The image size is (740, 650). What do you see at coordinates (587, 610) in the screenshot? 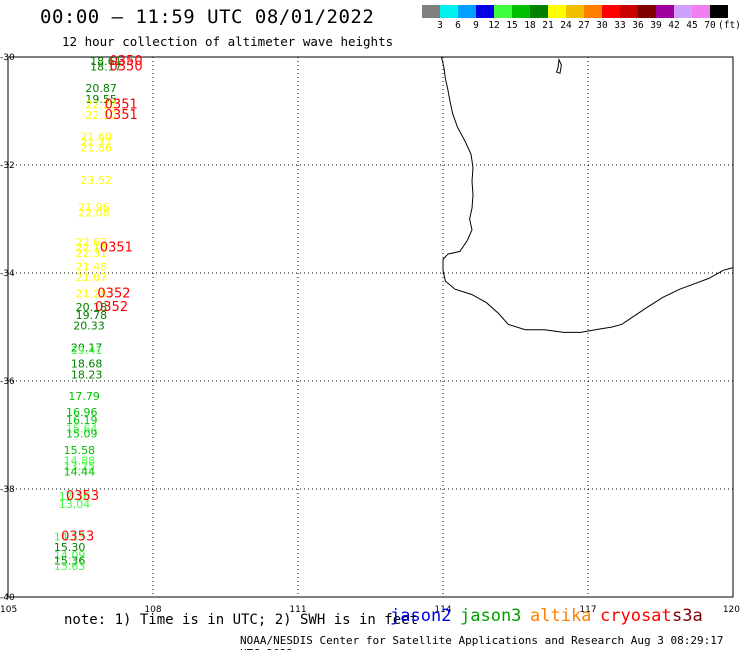
I see `longitude-tick-label: 117` at bounding box center [587, 610].